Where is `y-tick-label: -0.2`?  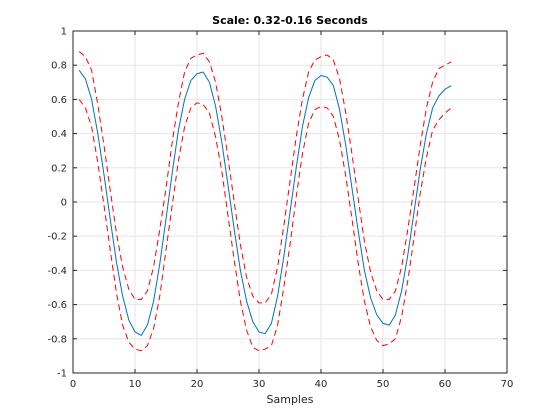
y-tick-label: -0.2 is located at coordinates (57, 237).